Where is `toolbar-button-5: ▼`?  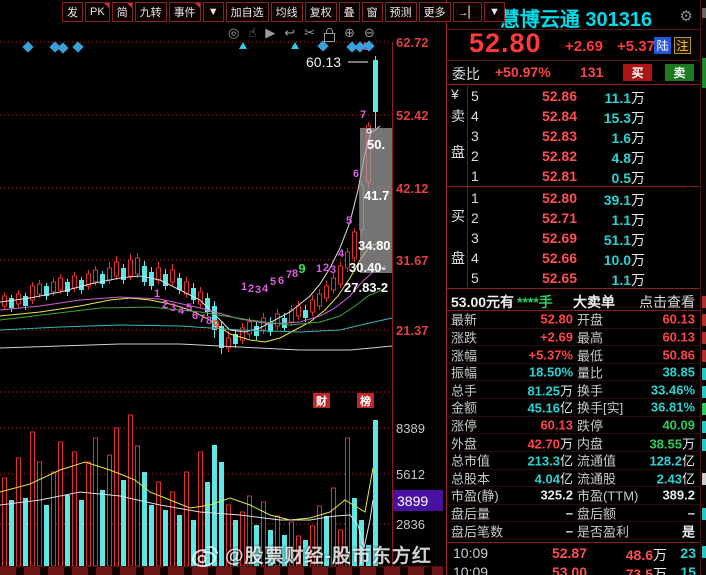 toolbar-button-5: ▼ is located at coordinates (213, 12).